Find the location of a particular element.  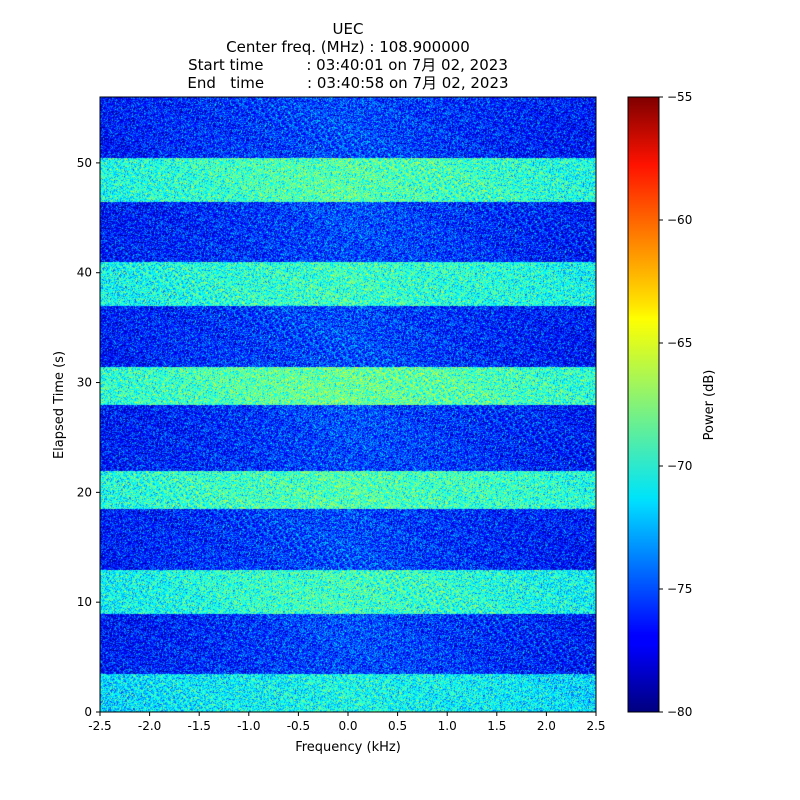

chart-title-line-4: End time : 03:40:58 on 7月 02, 2023 is located at coordinates (348, 83).